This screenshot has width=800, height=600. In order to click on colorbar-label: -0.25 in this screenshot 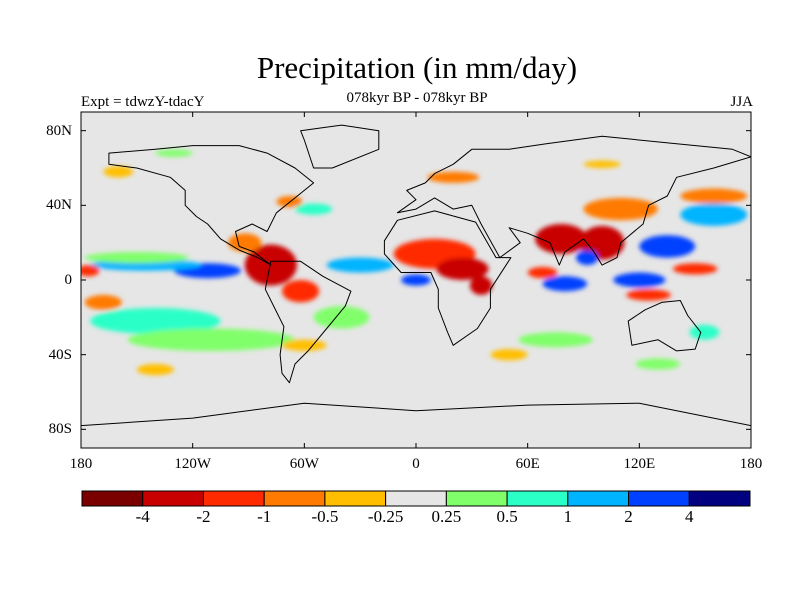, I will do `click(385, 516)`.